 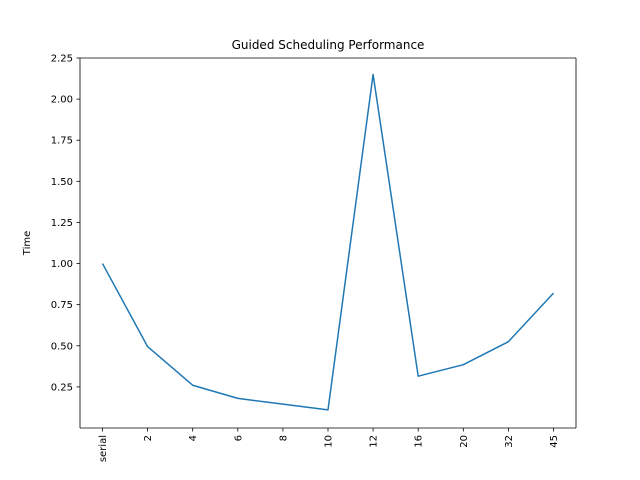 What do you see at coordinates (419, 441) in the screenshot?
I see `x-tick-label: 16` at bounding box center [419, 441].